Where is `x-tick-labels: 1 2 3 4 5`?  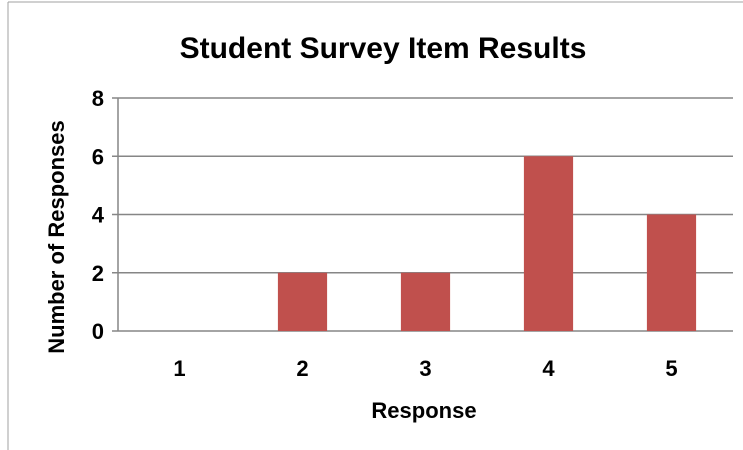 x-tick-labels: 1 2 3 4 5 is located at coordinates (425, 368).